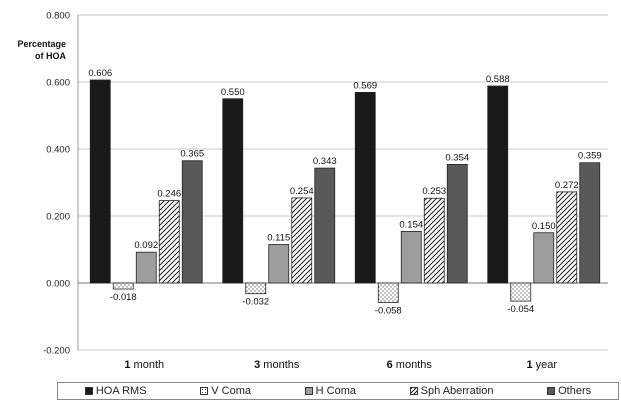  What do you see at coordinates (192, 154) in the screenshot?
I see `data-label: 0.365` at bounding box center [192, 154].